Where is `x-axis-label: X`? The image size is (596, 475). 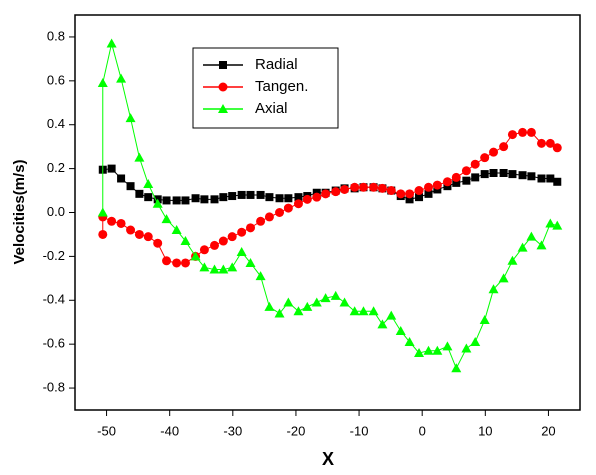
x-axis-label: X is located at coordinates (328, 459).